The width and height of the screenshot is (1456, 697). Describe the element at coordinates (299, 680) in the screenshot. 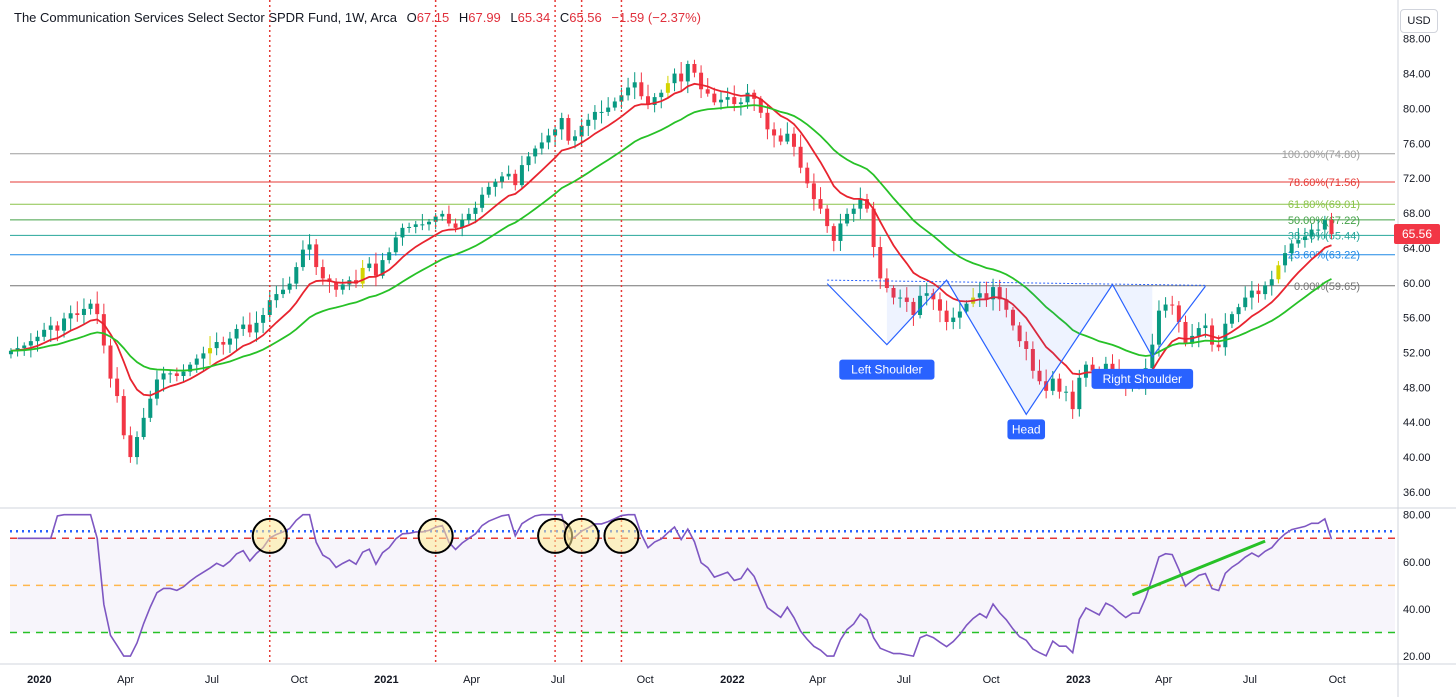

I see `date-tick-label: Oct` at that location.